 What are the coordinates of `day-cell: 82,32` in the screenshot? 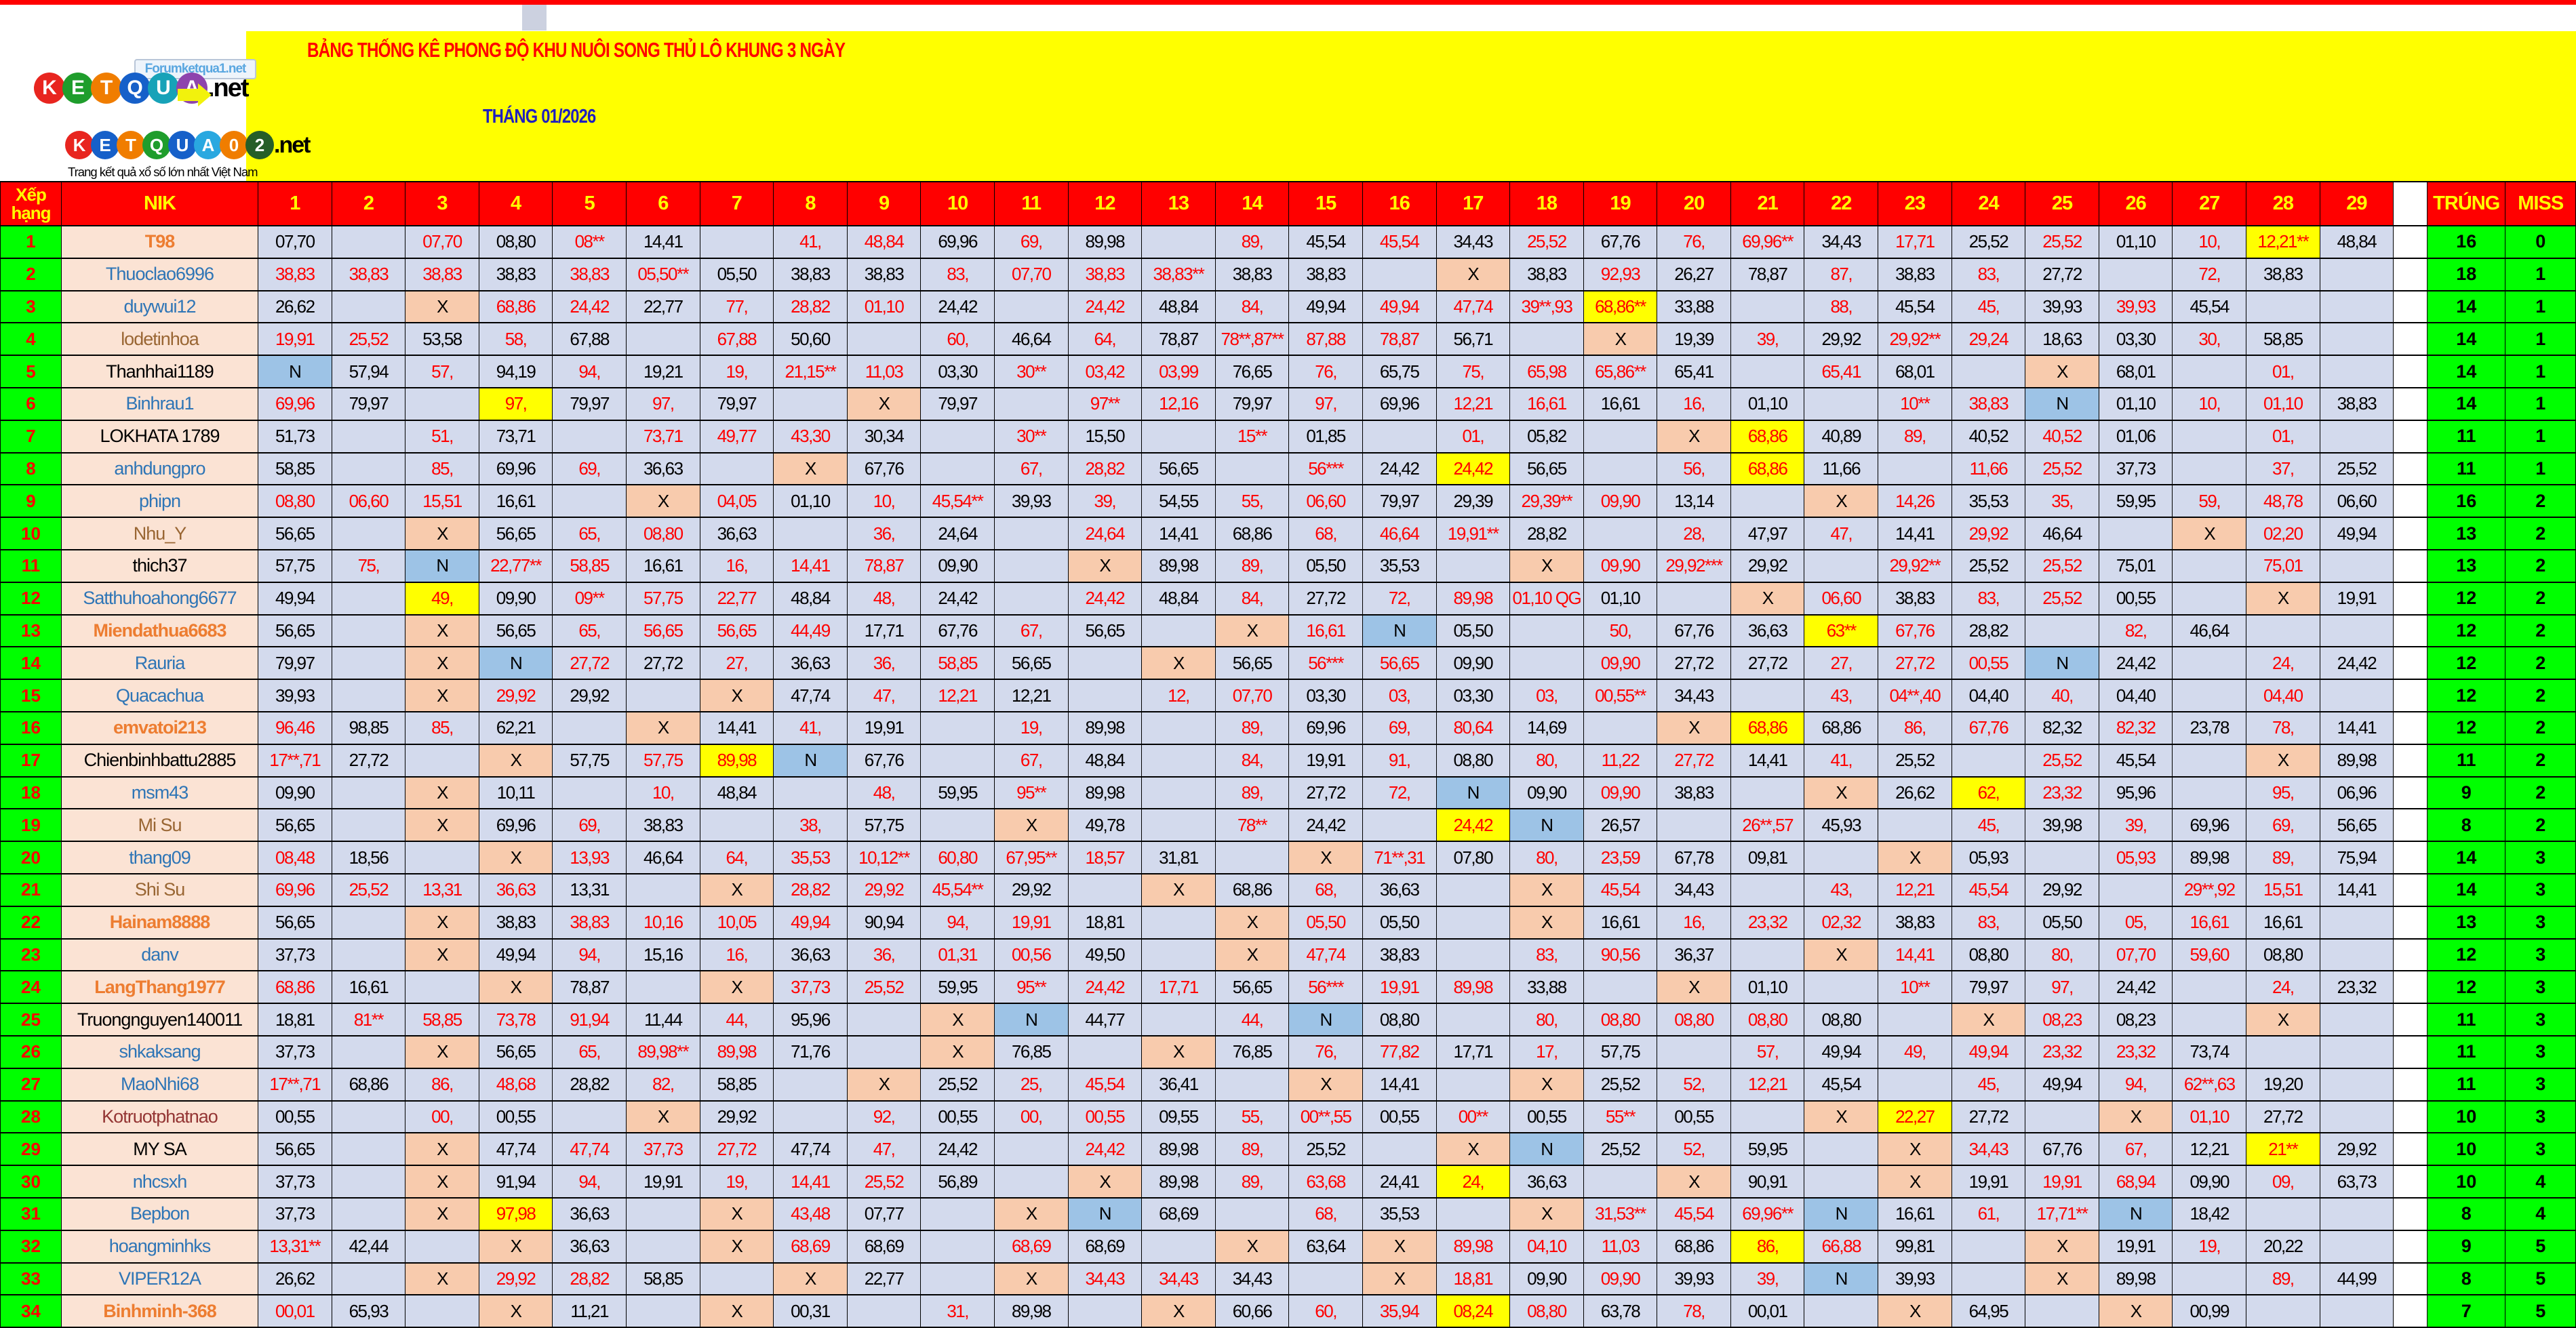 It's located at (2135, 727).